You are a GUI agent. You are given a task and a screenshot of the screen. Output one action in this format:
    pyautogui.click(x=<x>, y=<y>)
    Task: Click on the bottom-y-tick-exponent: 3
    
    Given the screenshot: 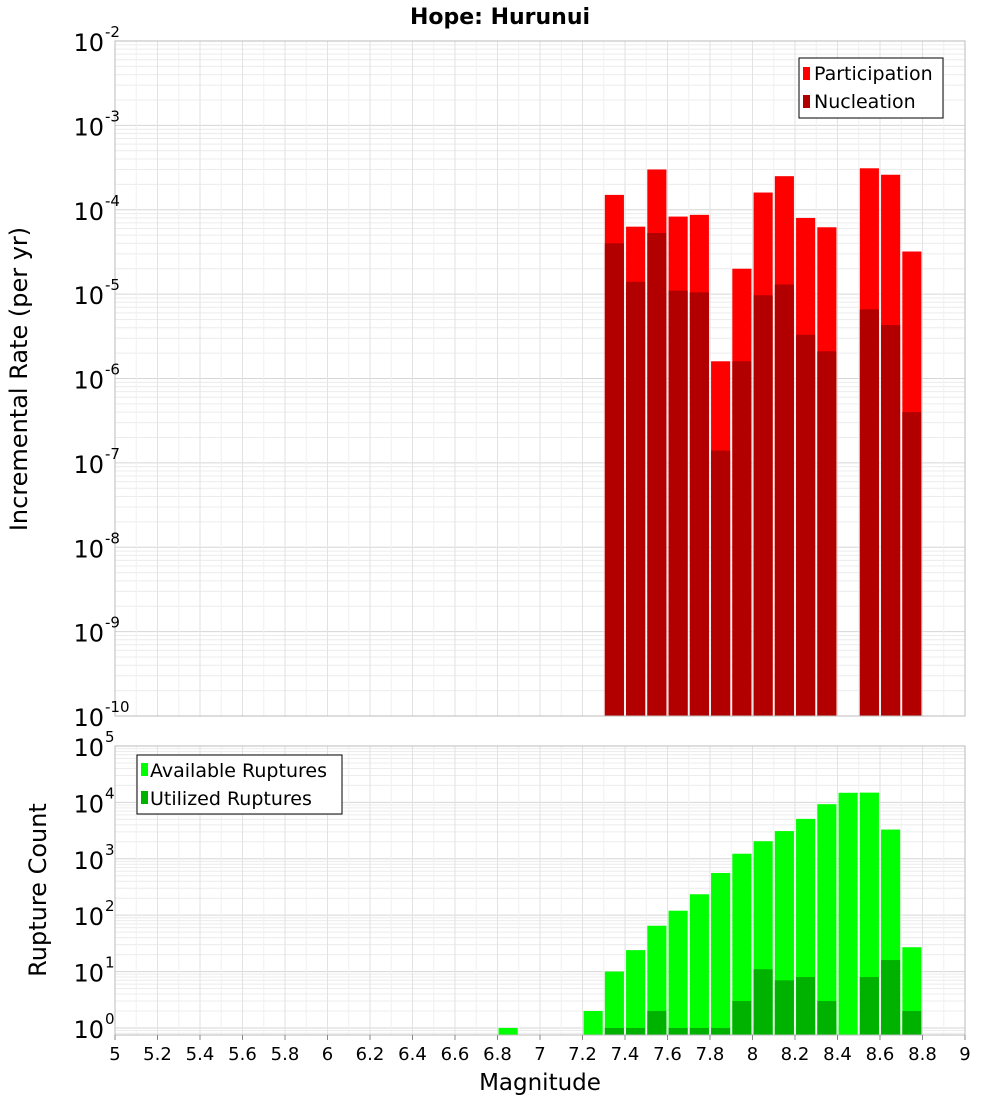 What is the action you would take?
    pyautogui.click(x=110, y=850)
    